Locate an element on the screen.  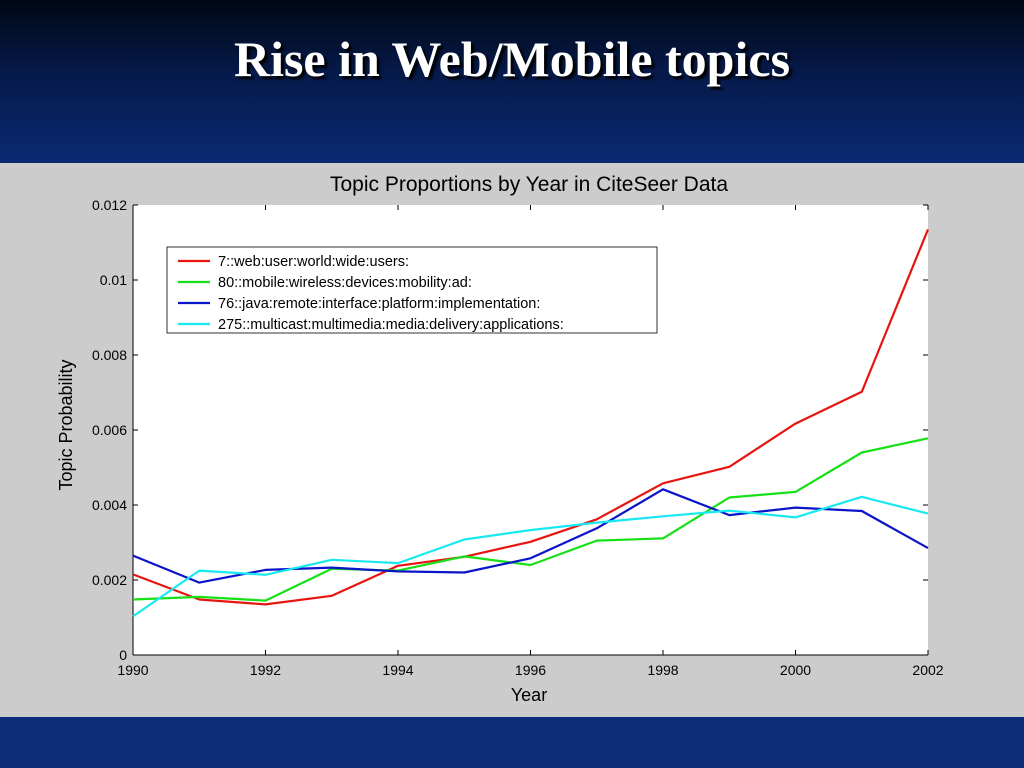
y-tick-label: 0.012 is located at coordinates (109, 205).